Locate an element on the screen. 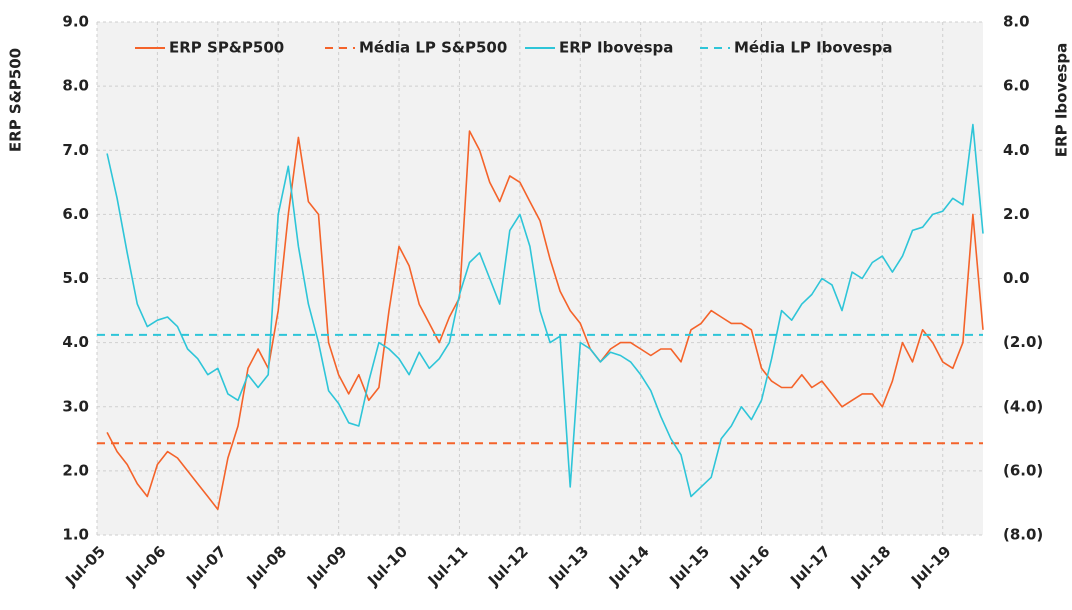 Image resolution: width=1072 pixels, height=610 pixels. x-tick-label: Jul-12 is located at coordinates (508, 566).